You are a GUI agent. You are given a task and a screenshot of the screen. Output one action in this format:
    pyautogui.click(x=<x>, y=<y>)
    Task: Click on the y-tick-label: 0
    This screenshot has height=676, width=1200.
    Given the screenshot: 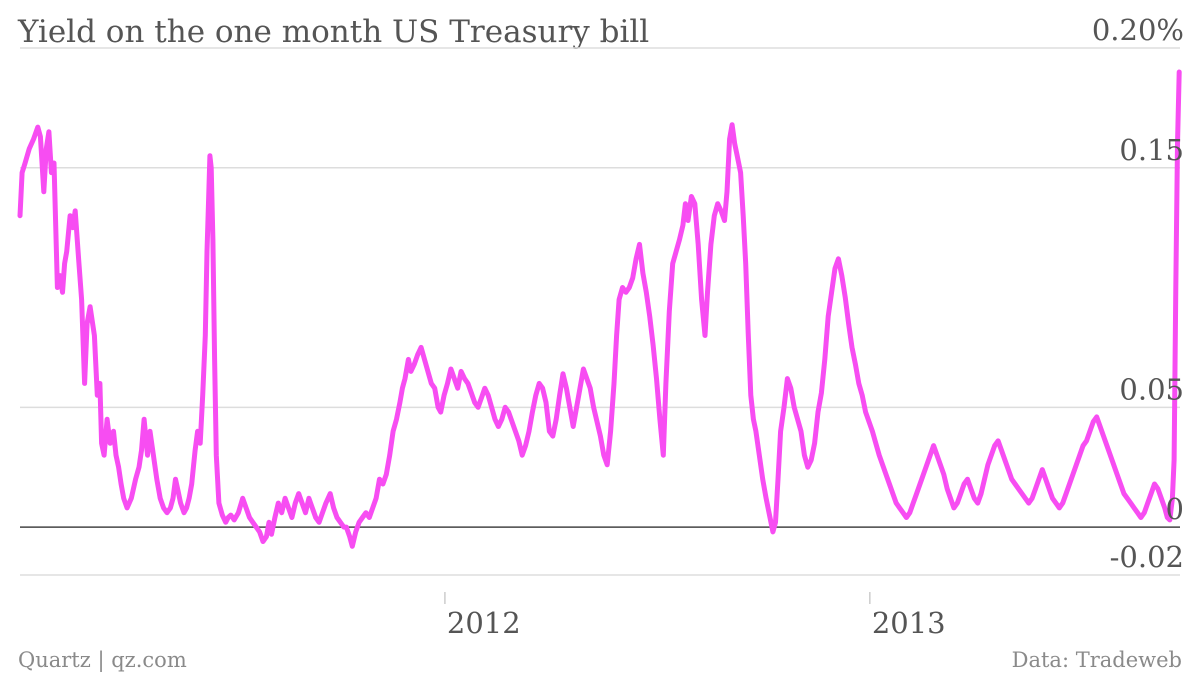 What is the action you would take?
    pyautogui.click(x=1175, y=509)
    